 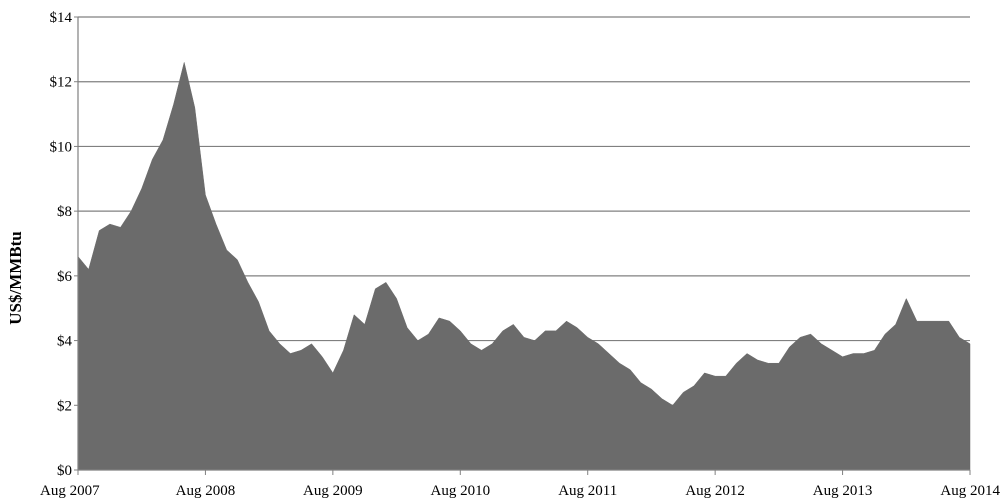 I want to click on y-tick-label: $6, so click(x=65, y=277).